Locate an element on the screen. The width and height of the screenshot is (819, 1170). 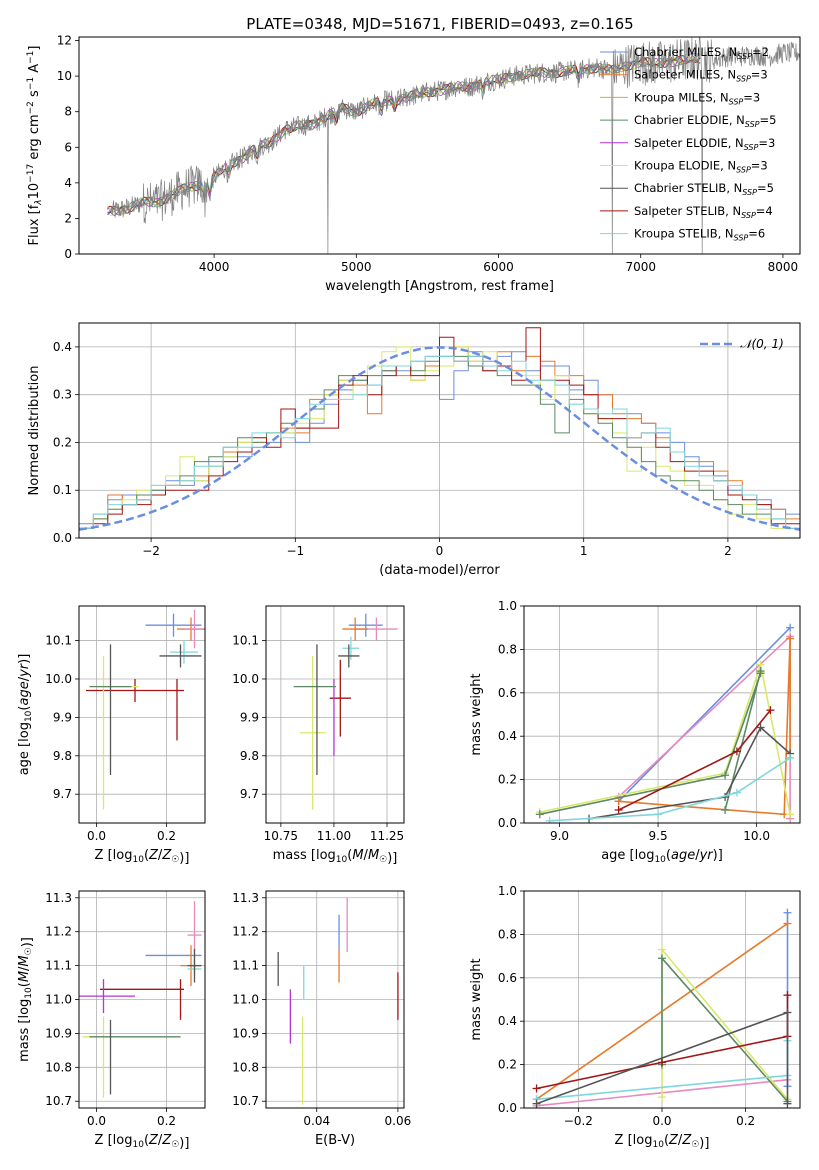
y-tick-label: 10 is located at coordinates (64, 76).